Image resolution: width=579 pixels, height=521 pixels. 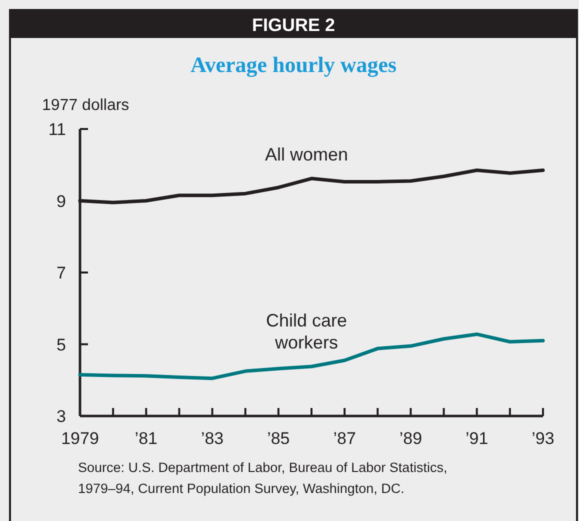 What do you see at coordinates (293, 64) in the screenshot?
I see `chart-title: Average hourly wages` at bounding box center [293, 64].